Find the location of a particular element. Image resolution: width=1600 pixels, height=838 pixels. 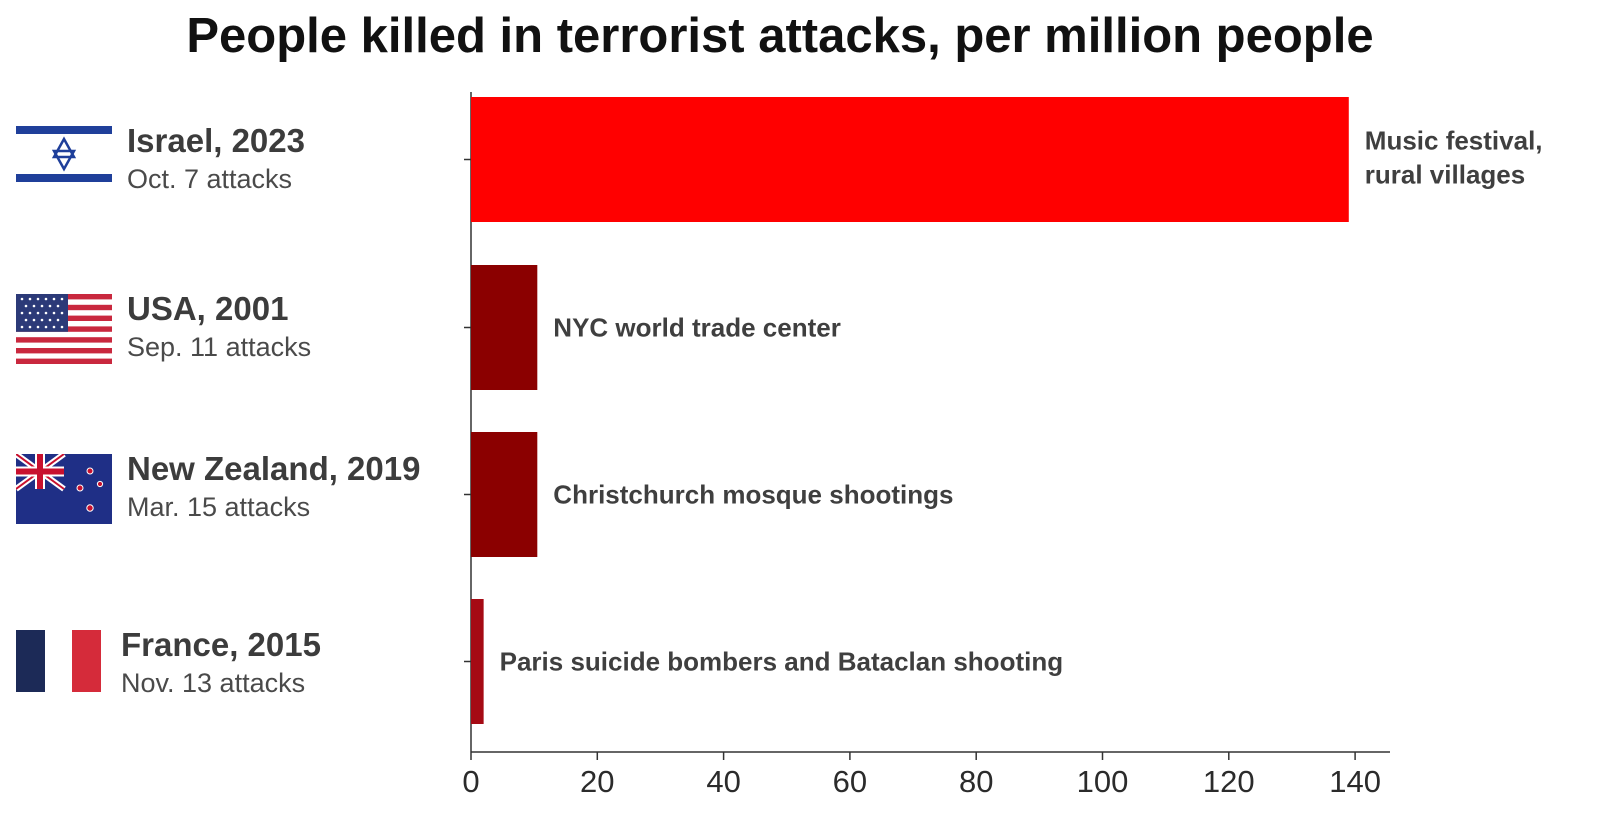

new-zealand-flag-icon is located at coordinates (64, 489).